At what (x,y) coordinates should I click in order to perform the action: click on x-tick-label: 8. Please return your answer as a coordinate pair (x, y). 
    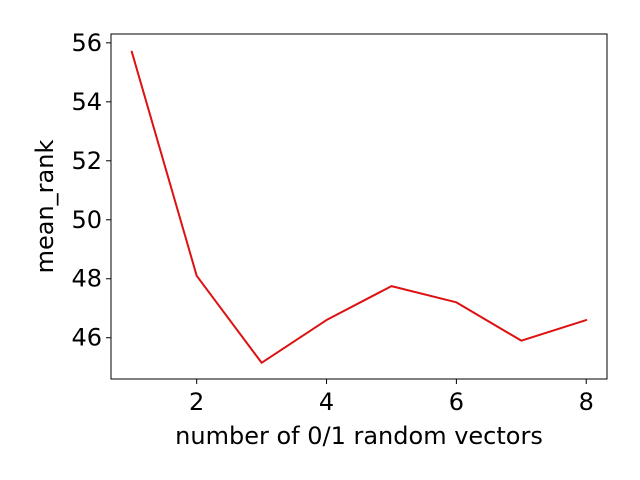
    Looking at the image, I should click on (586, 402).